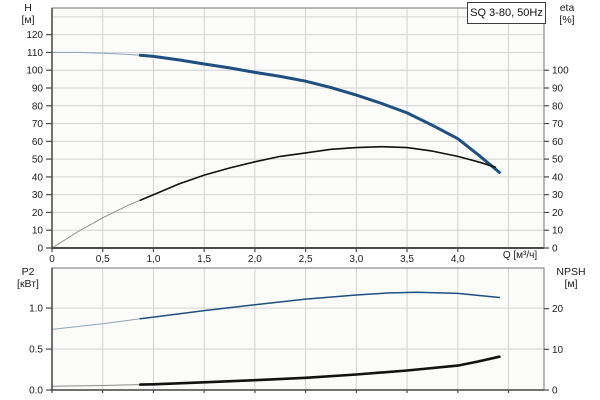 This screenshot has width=600, height=400. I want to click on x-axis-label: Q [м³/ч], so click(520, 255).